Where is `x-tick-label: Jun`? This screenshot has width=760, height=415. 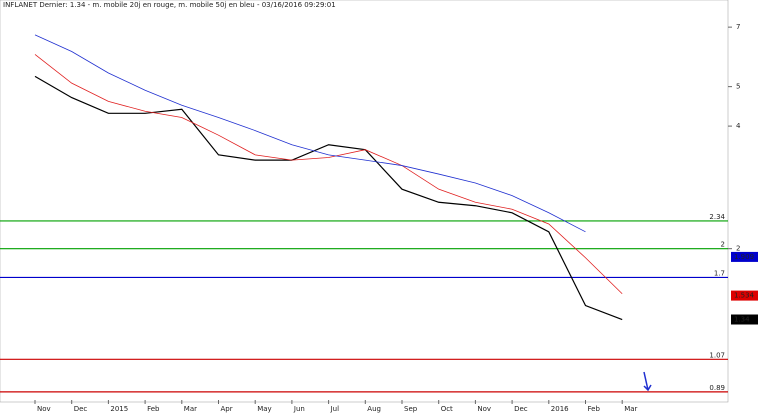 x-tick-label: Jun is located at coordinates (299, 409).